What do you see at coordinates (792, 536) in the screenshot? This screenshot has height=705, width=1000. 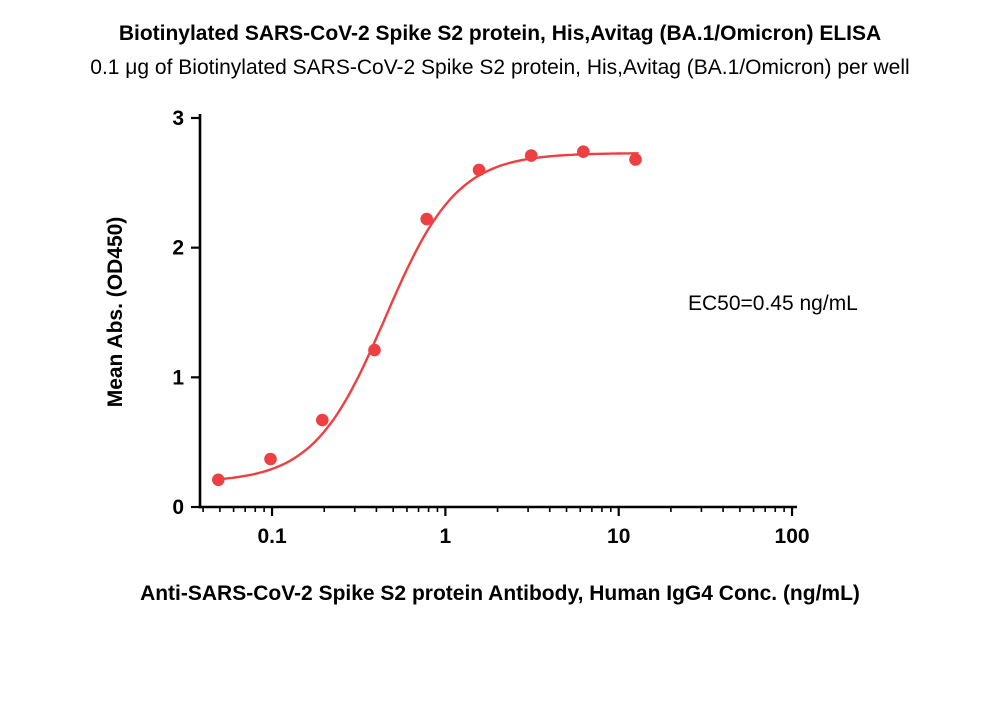 I see `x-tick-label: 100` at bounding box center [792, 536].